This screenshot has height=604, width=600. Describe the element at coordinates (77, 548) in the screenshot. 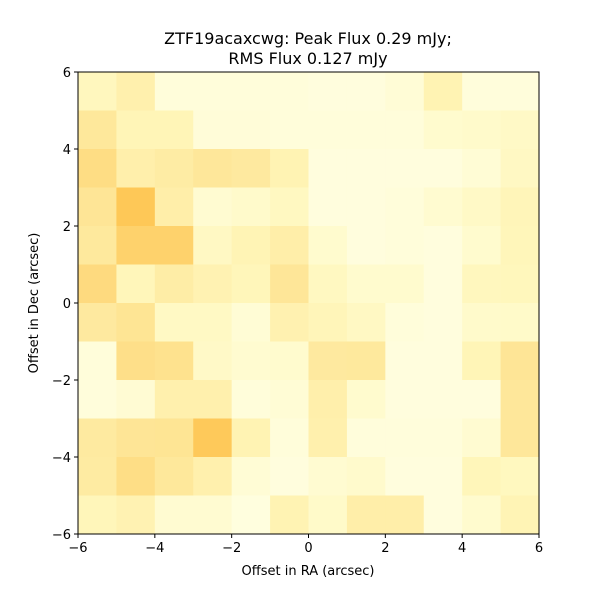

I see `x-tick-label: −6` at that location.